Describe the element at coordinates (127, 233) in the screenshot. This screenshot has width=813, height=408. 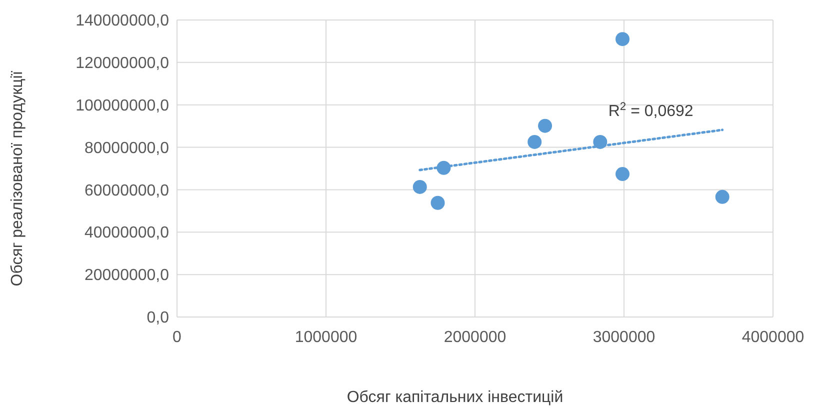
I see `y-tick-label: 40000000,0` at that location.